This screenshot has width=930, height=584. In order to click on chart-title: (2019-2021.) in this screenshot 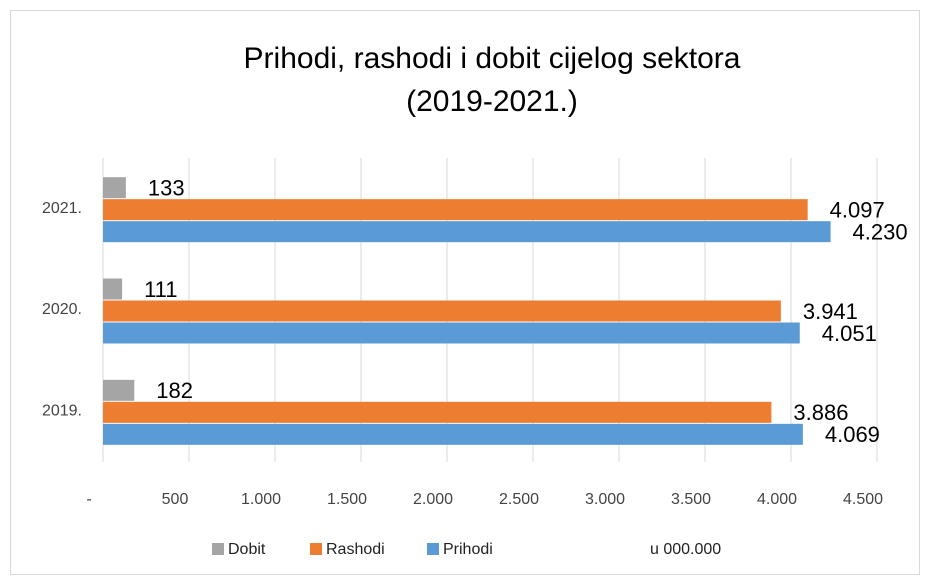, I will do `click(492, 101)`.